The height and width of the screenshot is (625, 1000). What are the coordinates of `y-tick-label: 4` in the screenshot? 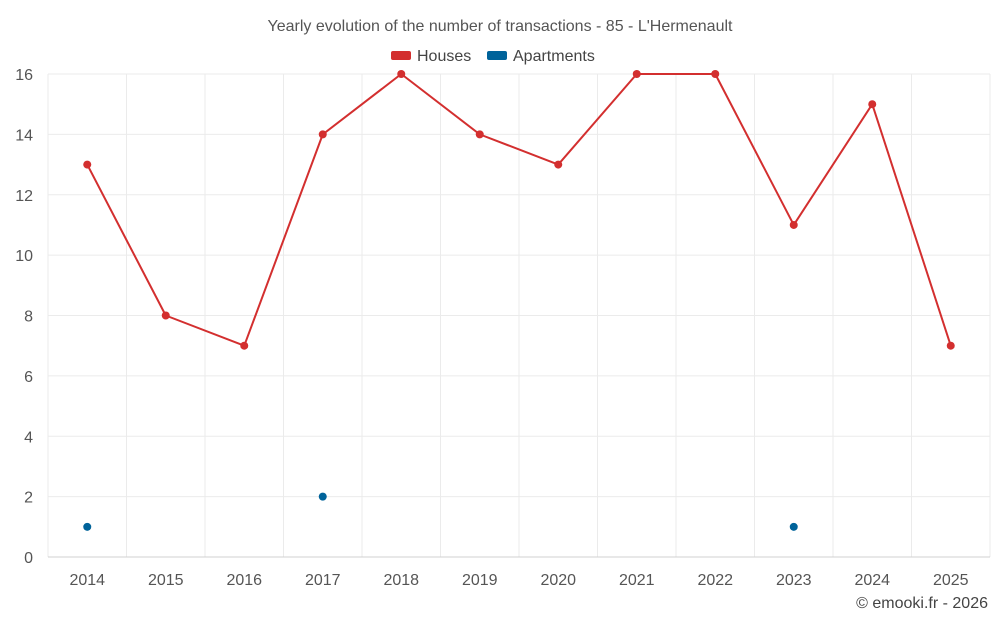 It's located at (28, 437).